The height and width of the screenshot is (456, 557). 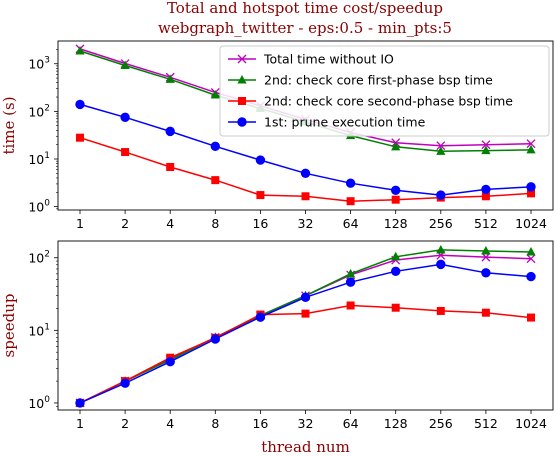 I want to click on speedup-ytick-label: 10², so click(x=39, y=258).